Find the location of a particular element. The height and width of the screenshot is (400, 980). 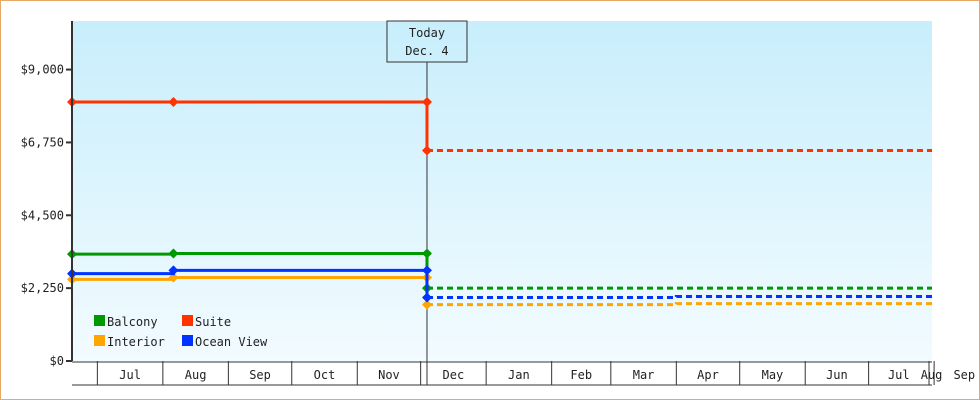

series-history-line is located at coordinates (250, 125).